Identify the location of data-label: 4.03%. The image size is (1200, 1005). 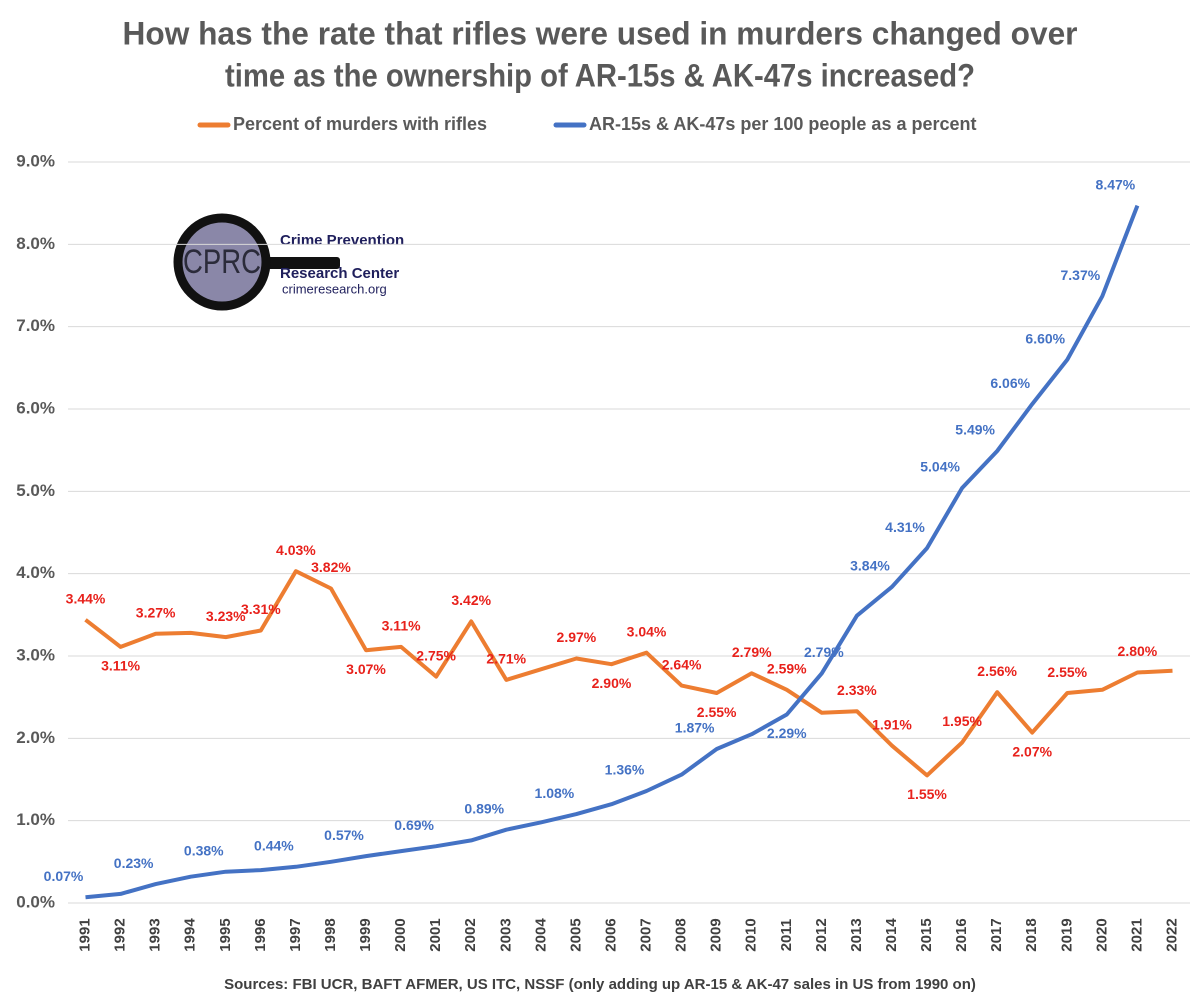
(296, 550).